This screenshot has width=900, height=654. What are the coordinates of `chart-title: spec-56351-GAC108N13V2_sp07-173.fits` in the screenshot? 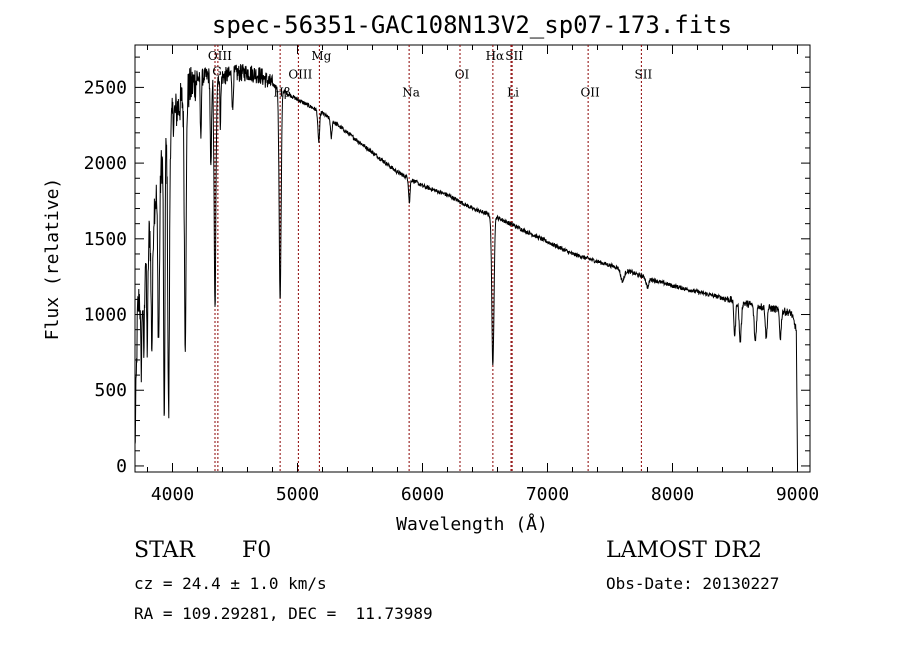 It's located at (472, 25).